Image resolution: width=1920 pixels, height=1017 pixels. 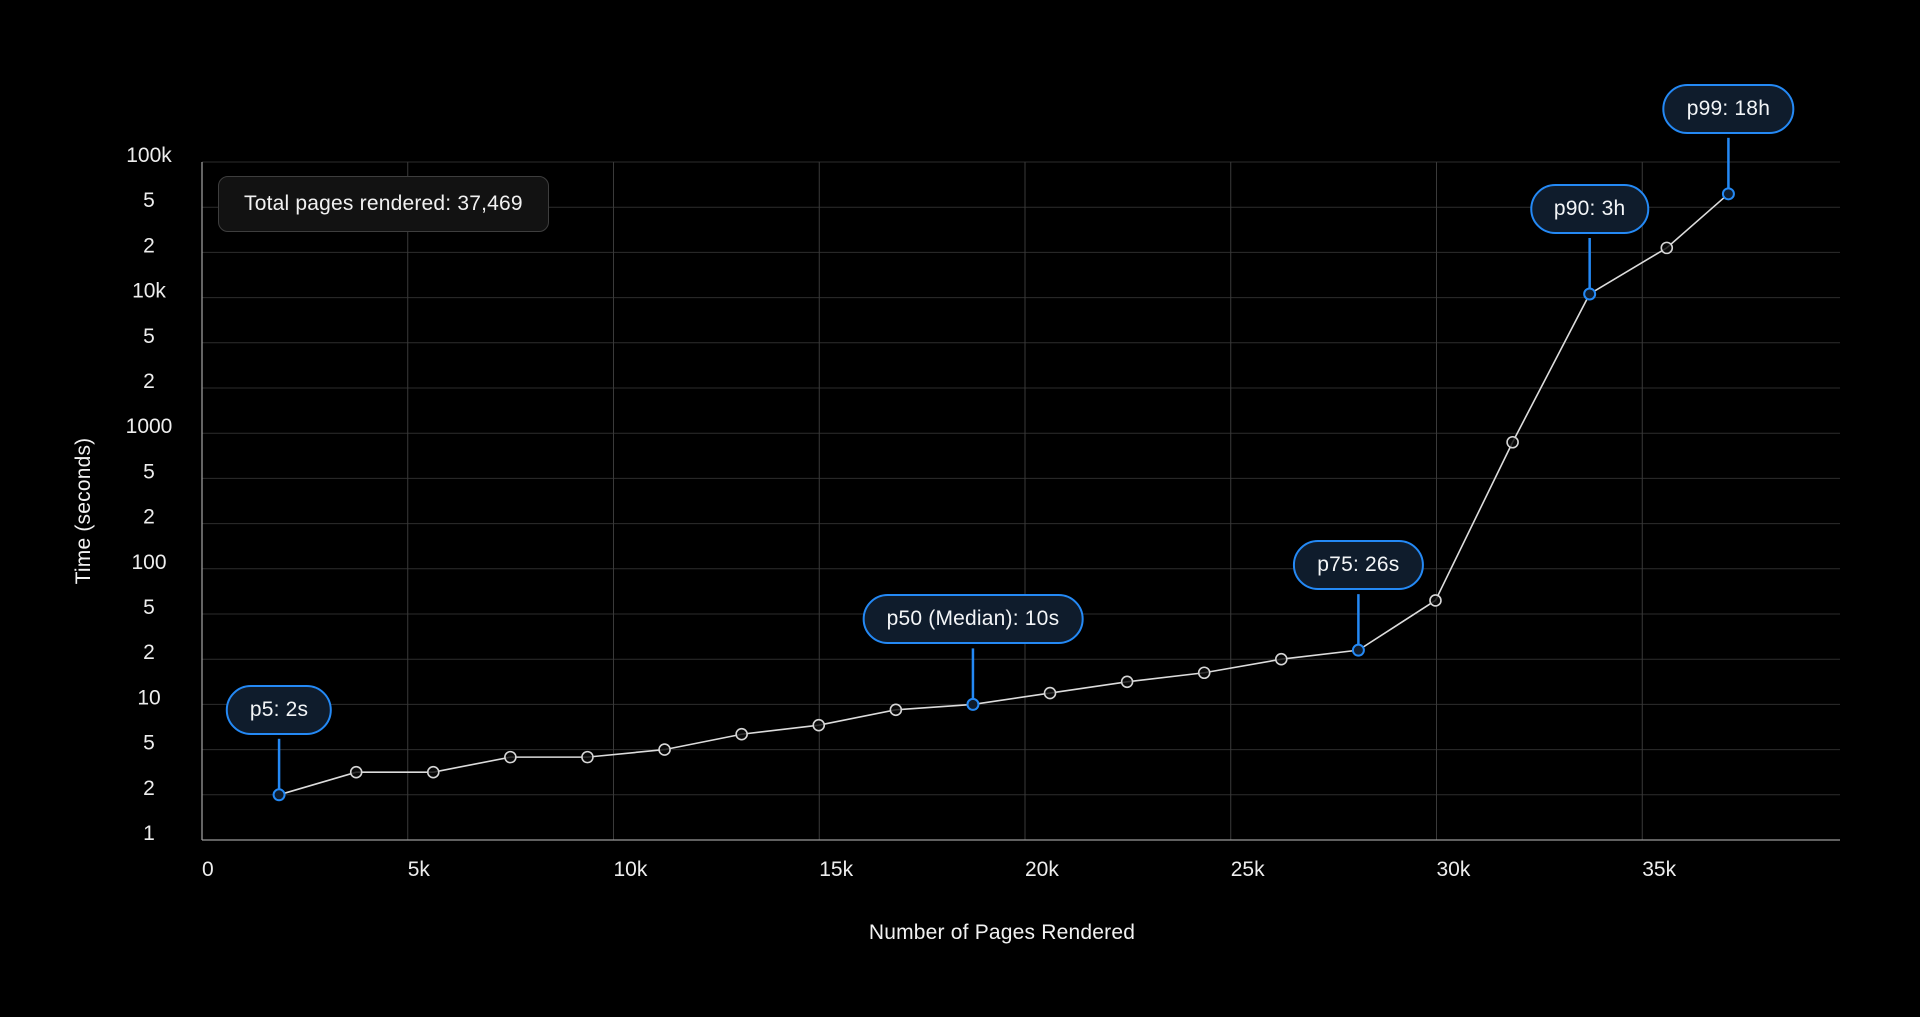 What do you see at coordinates (148, 697) in the screenshot?
I see `y-tick-label: 10` at bounding box center [148, 697].